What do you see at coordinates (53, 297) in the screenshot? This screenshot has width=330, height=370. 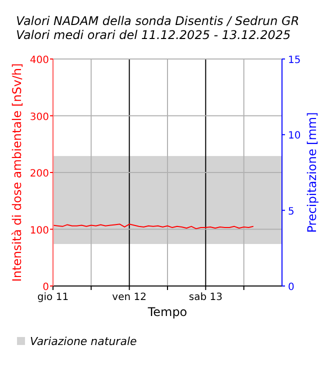 I see `x-tick-label: gio 11` at bounding box center [53, 297].